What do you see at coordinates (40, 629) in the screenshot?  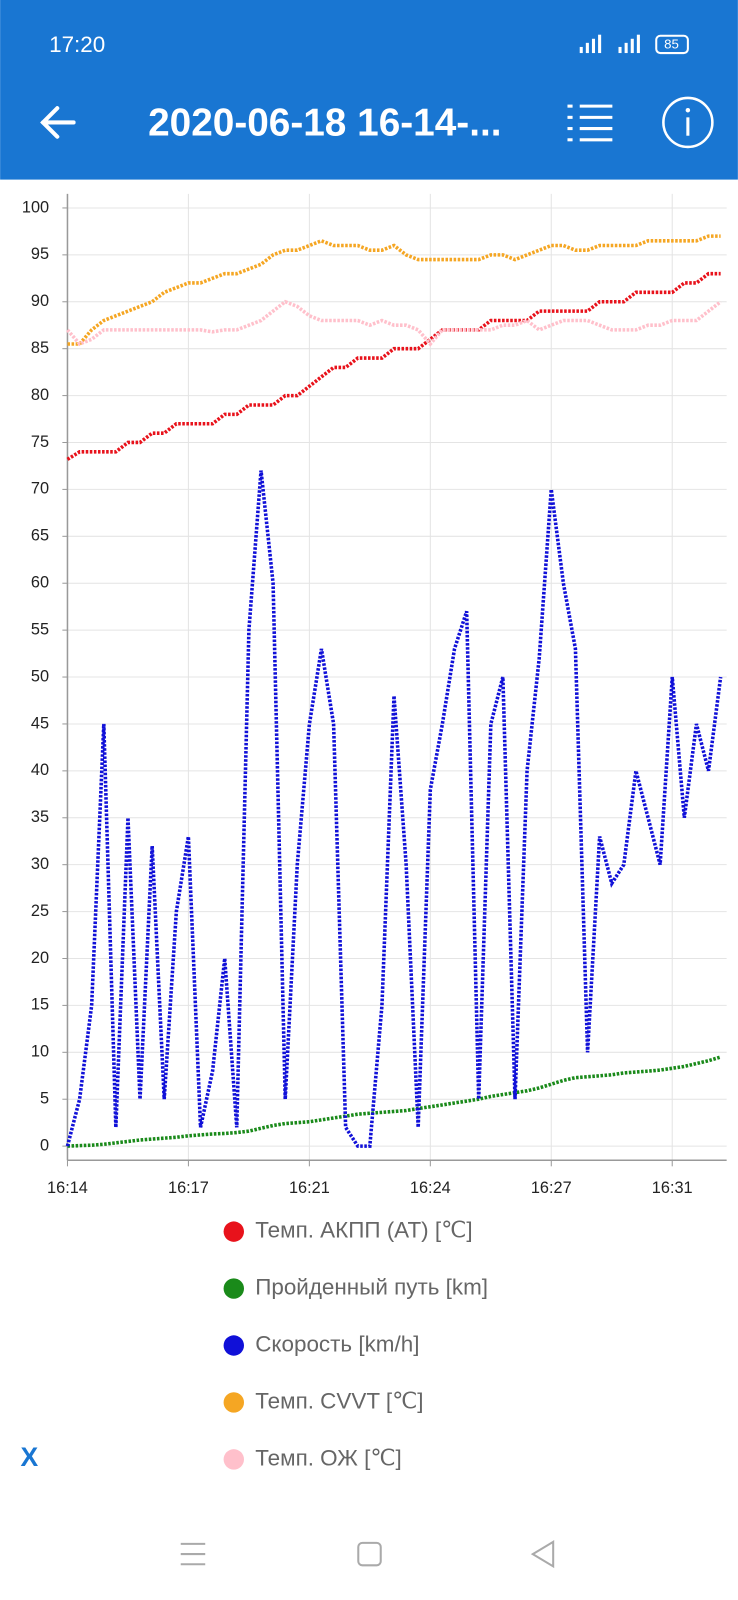 I see `y-tick-label: 55` at bounding box center [40, 629].